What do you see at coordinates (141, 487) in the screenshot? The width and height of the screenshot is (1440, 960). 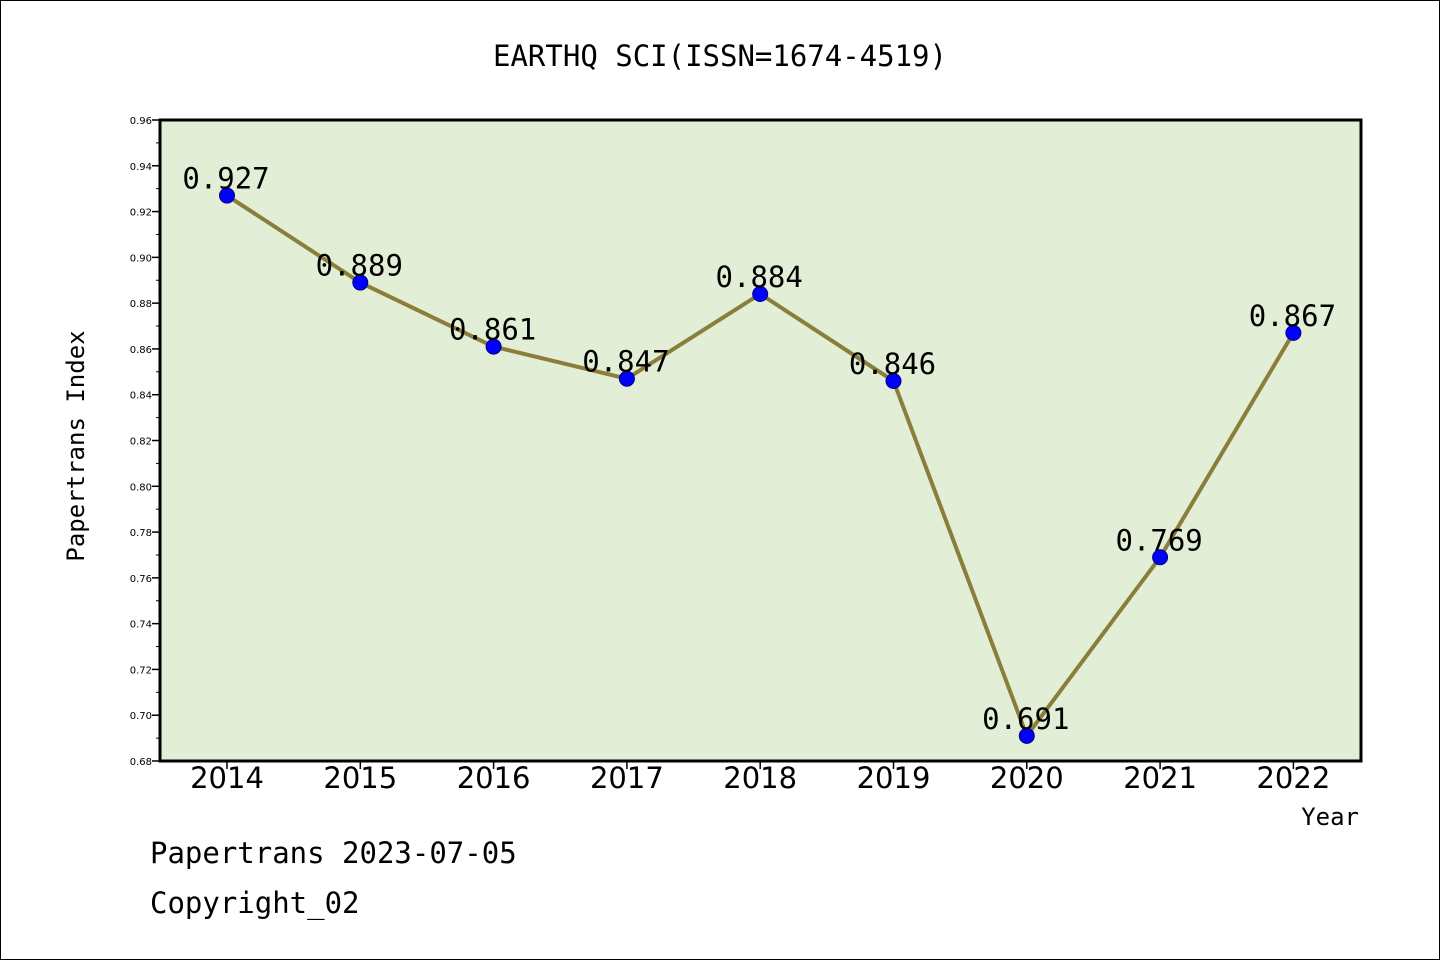 I see `y-tick-label: 0.80` at bounding box center [141, 487].